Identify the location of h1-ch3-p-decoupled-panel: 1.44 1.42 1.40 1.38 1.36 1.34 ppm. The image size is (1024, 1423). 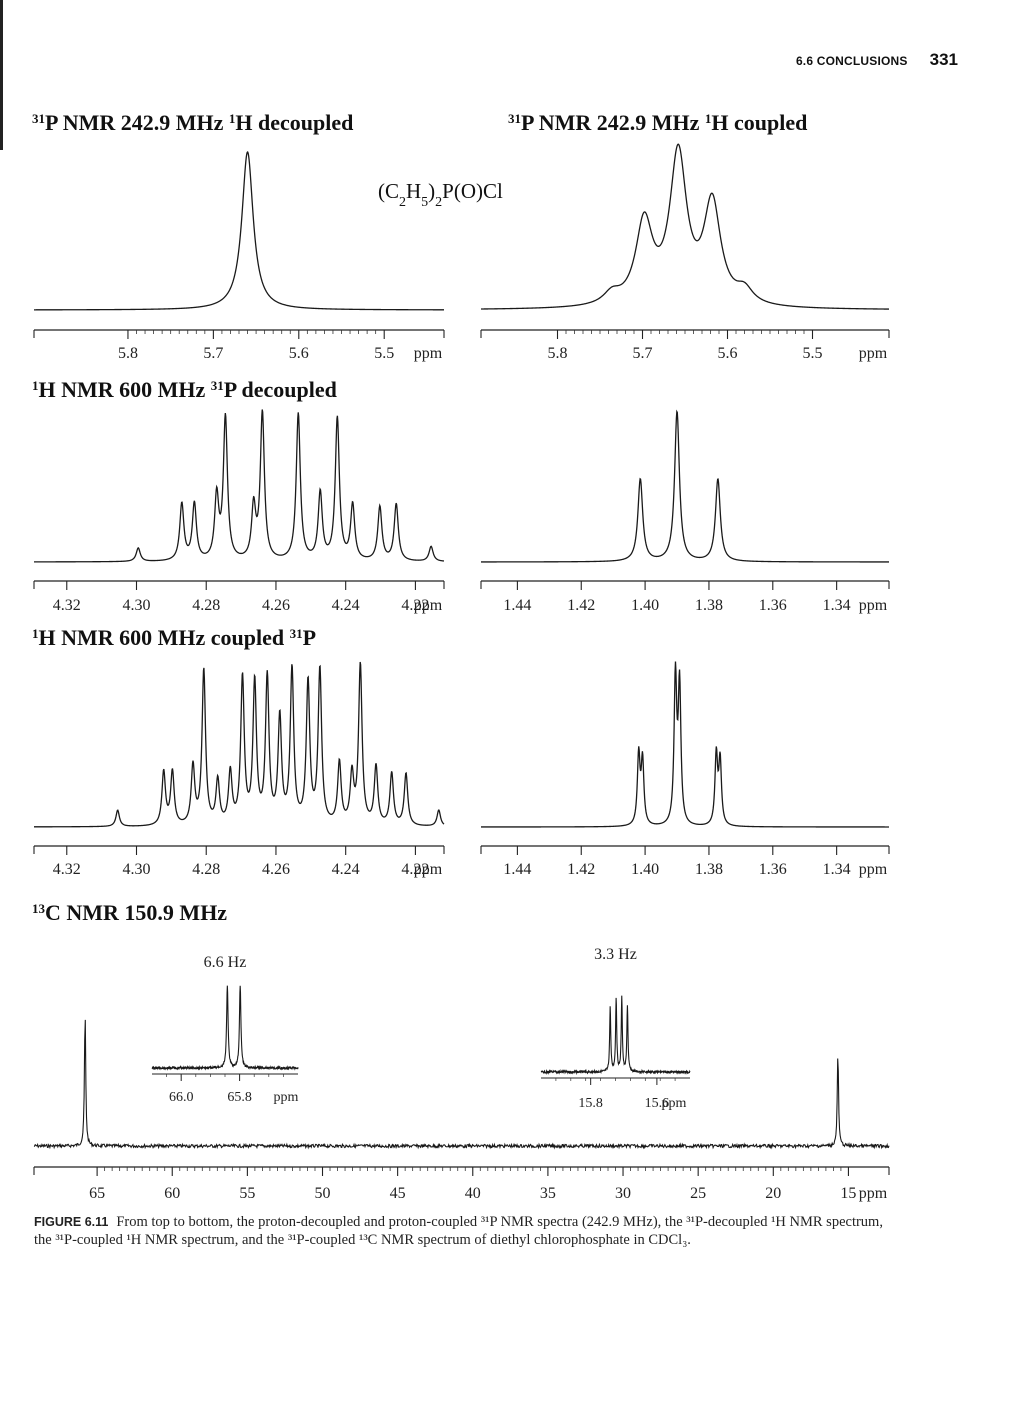
(685, 511).